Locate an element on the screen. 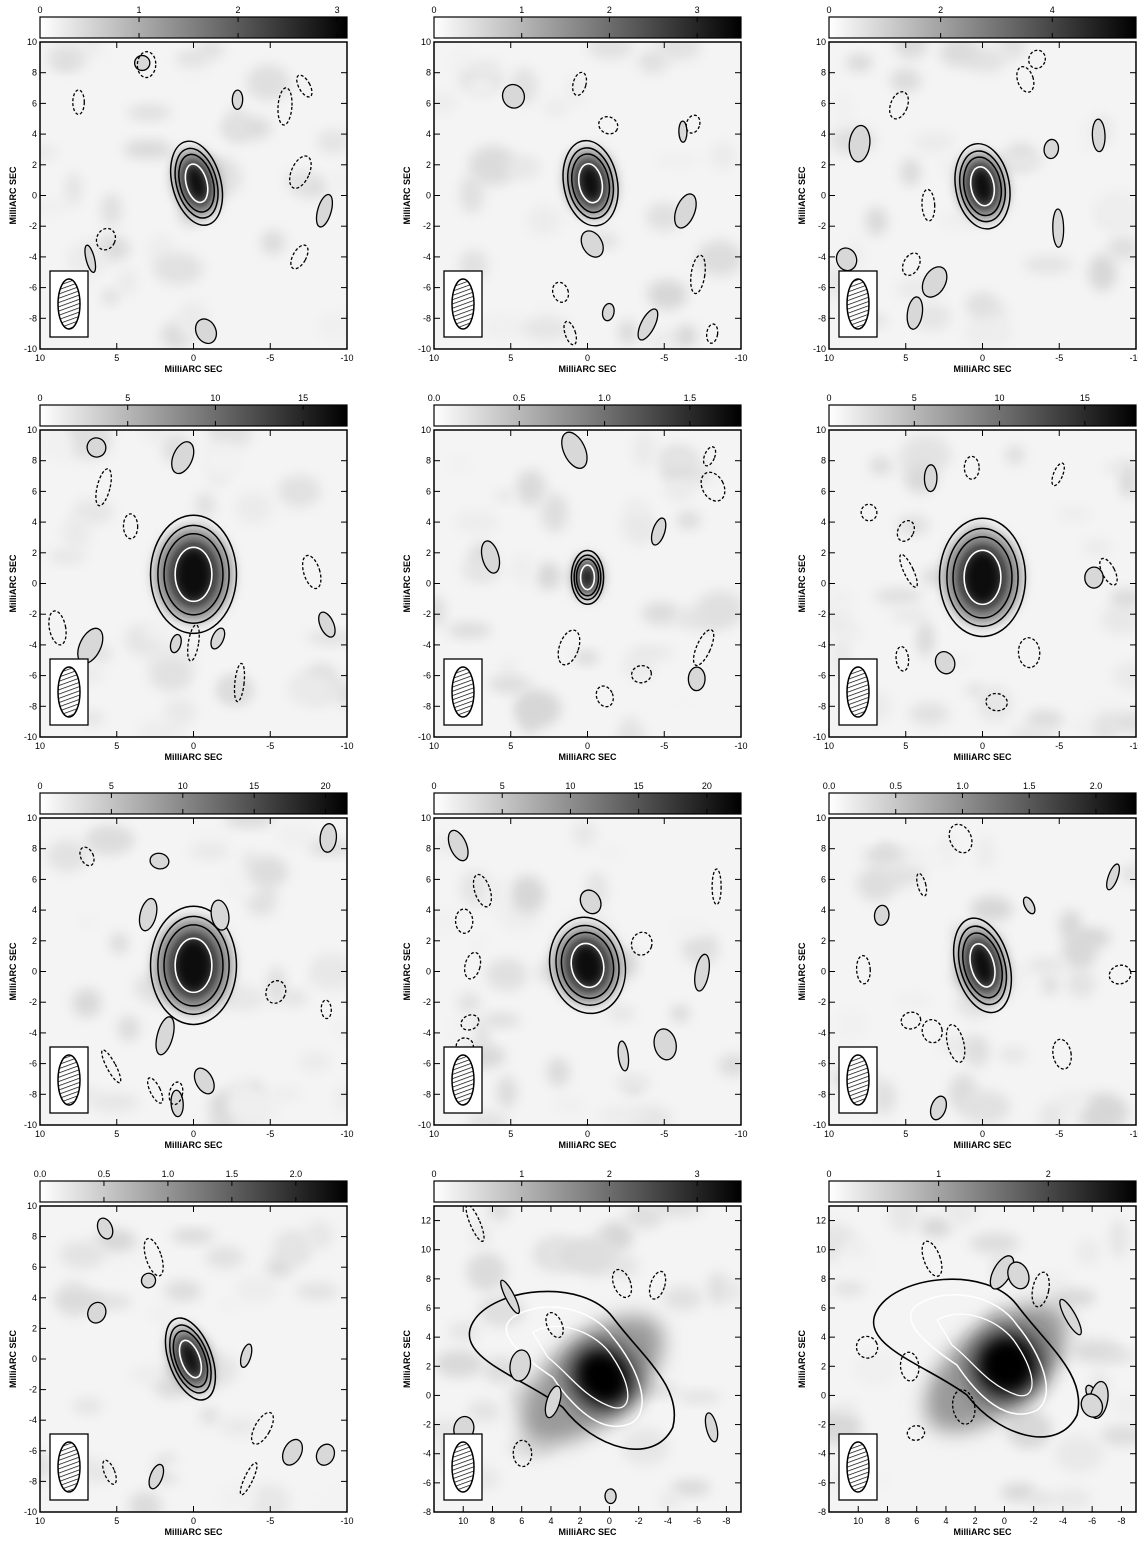 This screenshot has height=1541, width=1138. intensity-map is located at coordinates (982, 1359).